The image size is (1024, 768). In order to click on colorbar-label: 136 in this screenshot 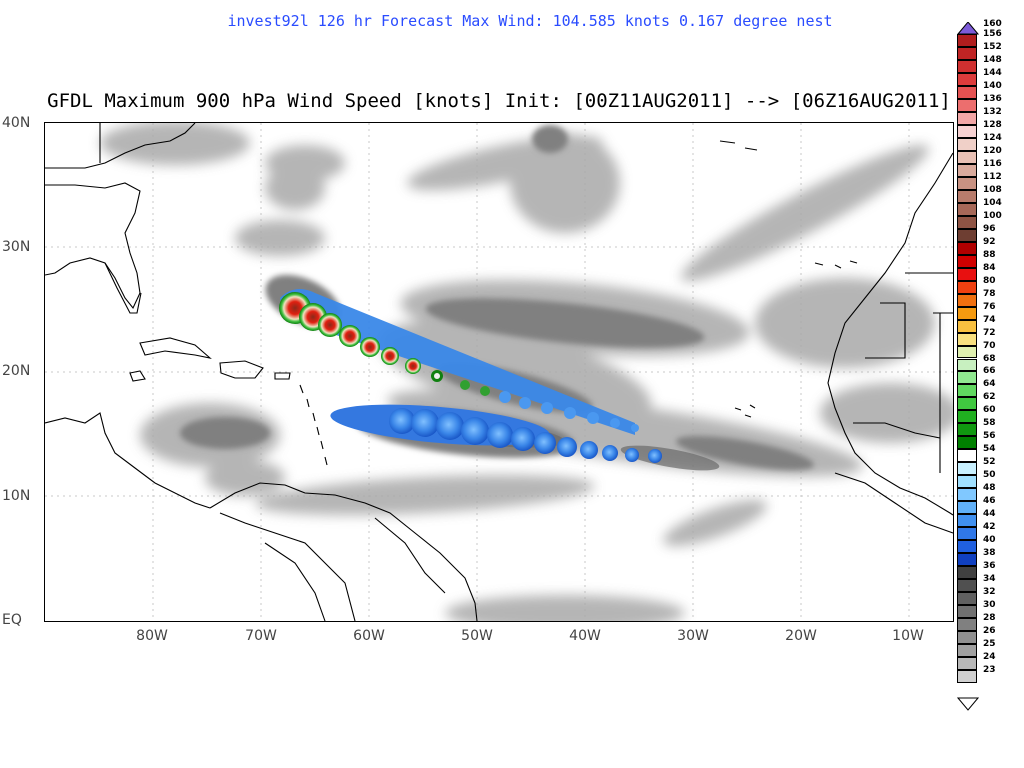, I will do `click(992, 98)`.